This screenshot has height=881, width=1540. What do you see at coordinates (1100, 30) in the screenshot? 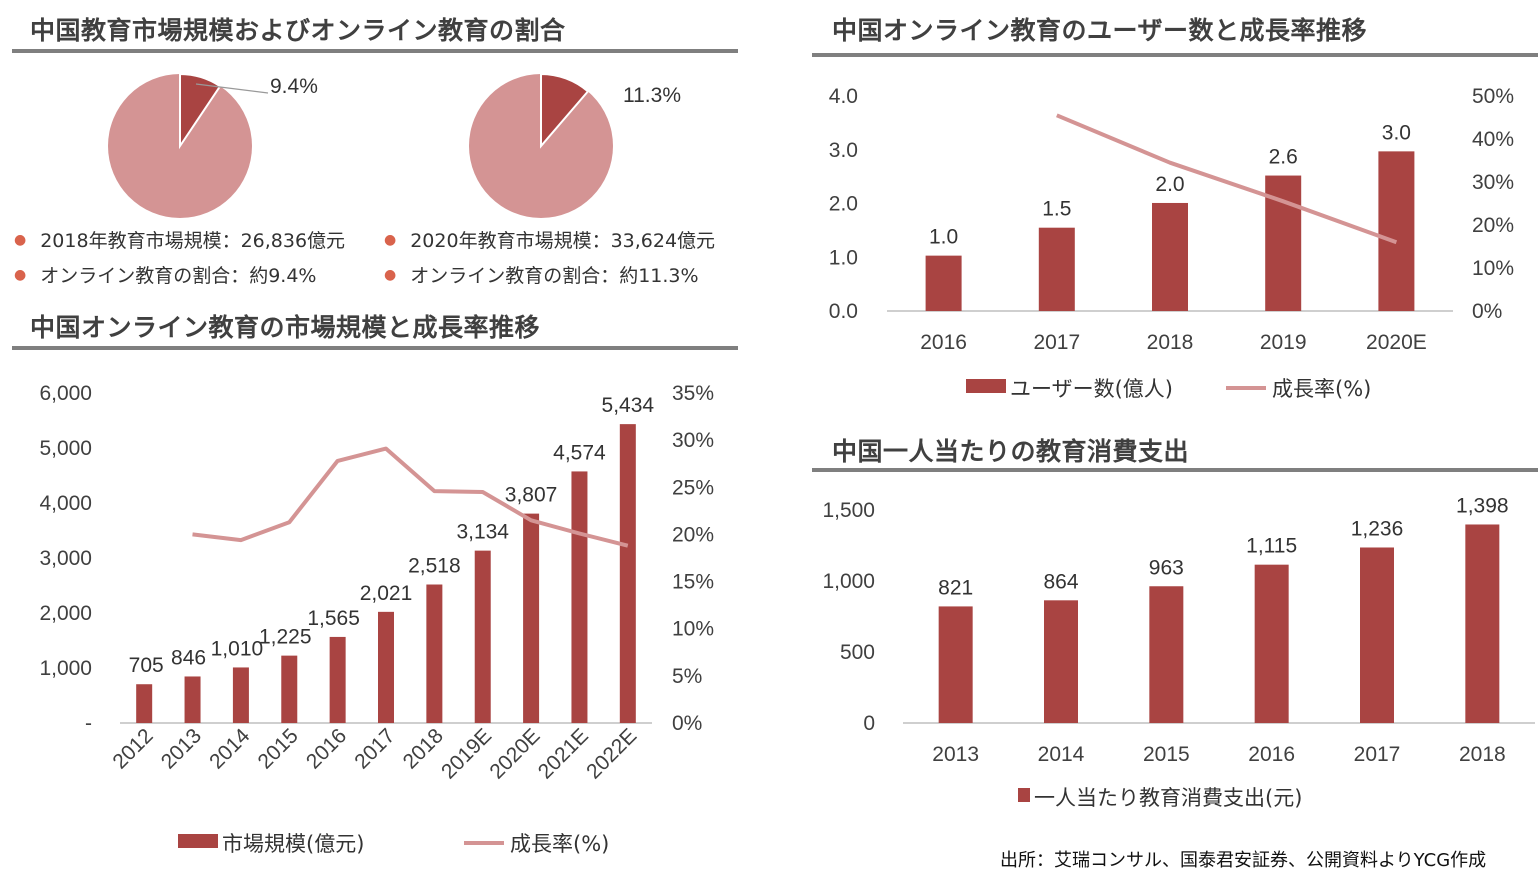
I see `users-chart-title: 中国オンライン教育のユーザー数と成長率推移` at bounding box center [1100, 30].